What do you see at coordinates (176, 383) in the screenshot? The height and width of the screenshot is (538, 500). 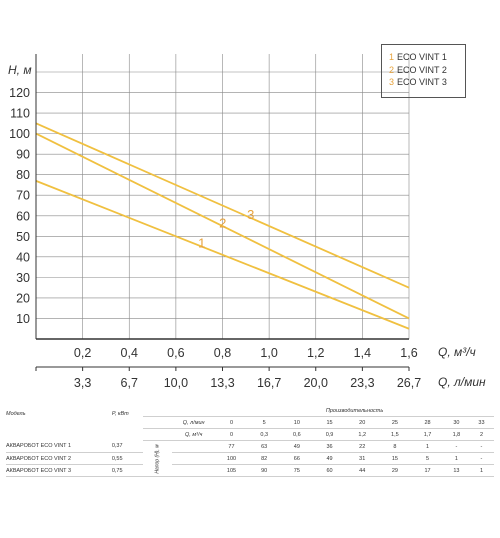 I see `x2-tick-label: 10,0` at bounding box center [176, 383].